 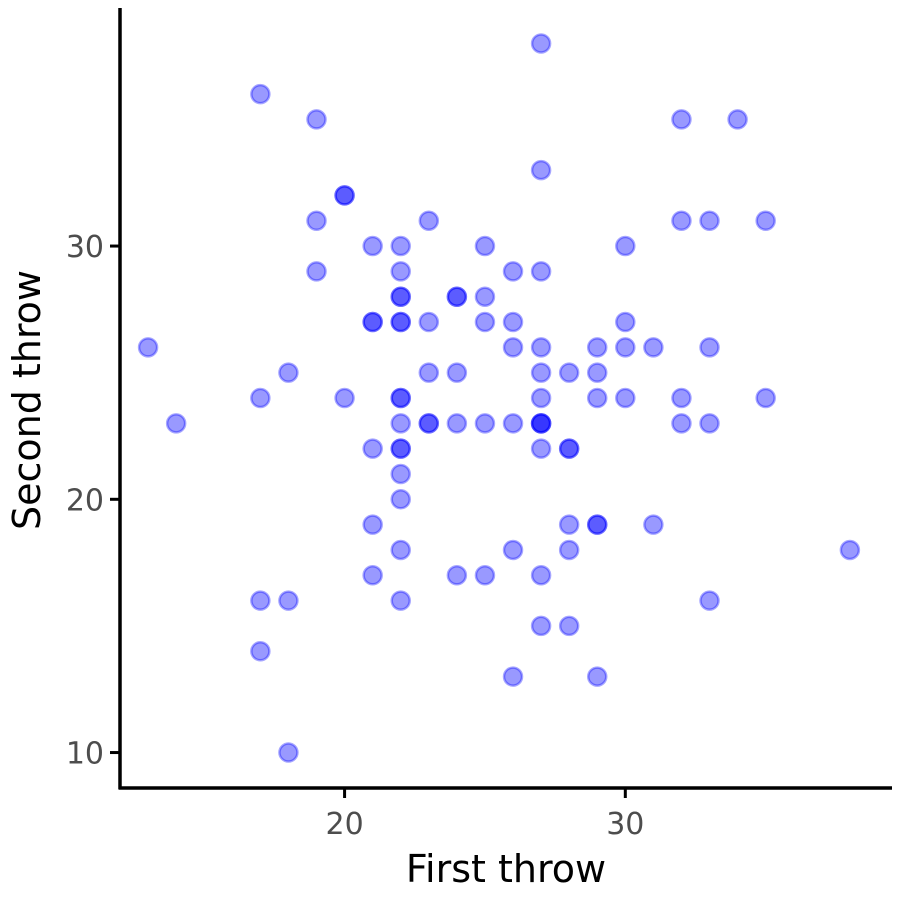 I want to click on x-tick-label-1: 30, so click(x=625, y=824).